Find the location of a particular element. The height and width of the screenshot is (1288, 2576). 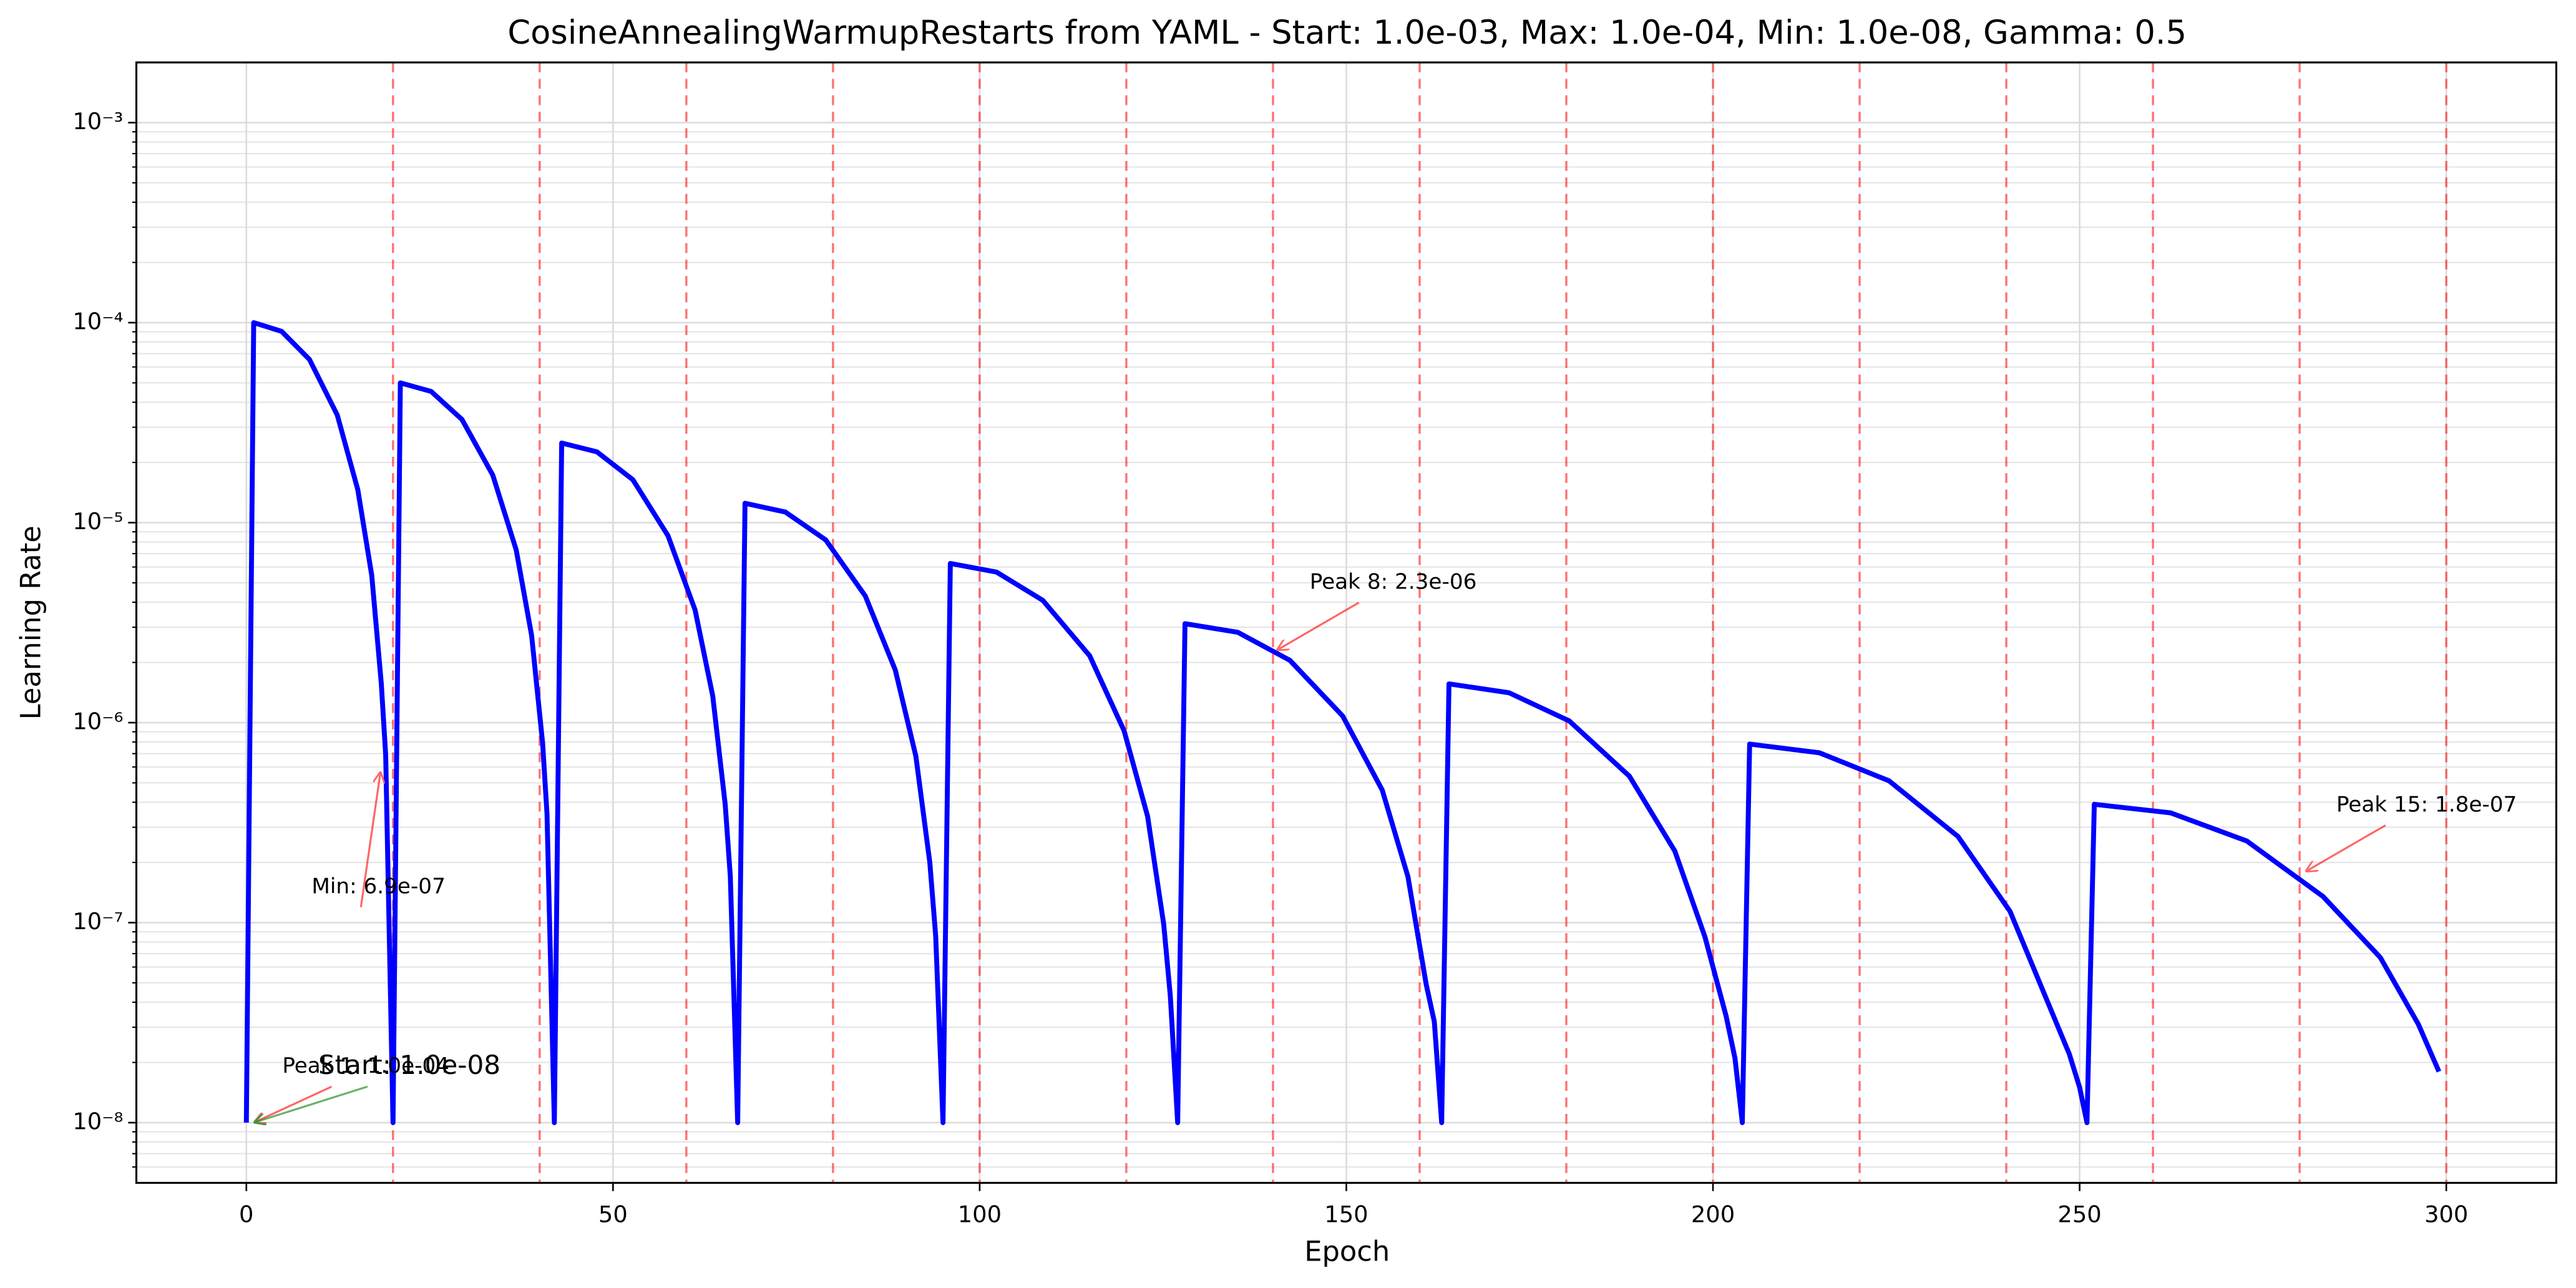

x-tick-label: 50 is located at coordinates (613, 1214).